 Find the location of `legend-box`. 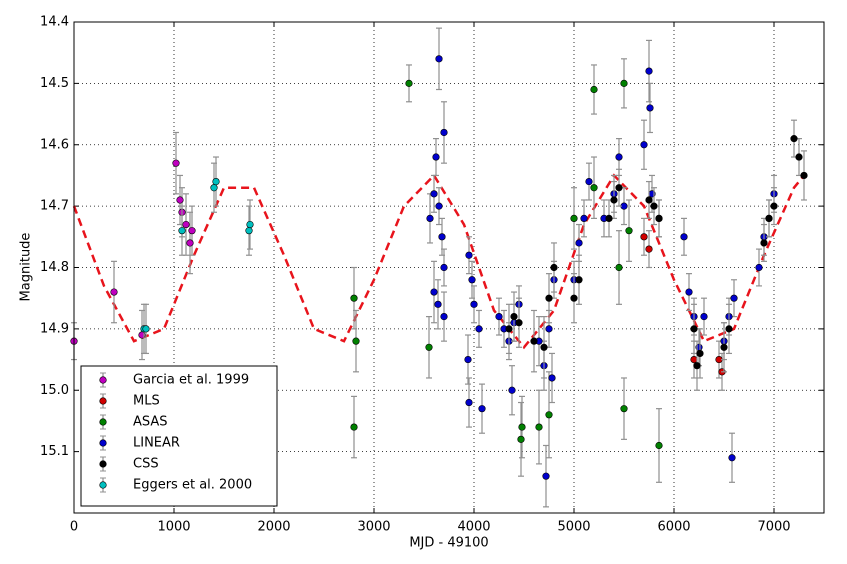

legend-box is located at coordinates (179, 436).